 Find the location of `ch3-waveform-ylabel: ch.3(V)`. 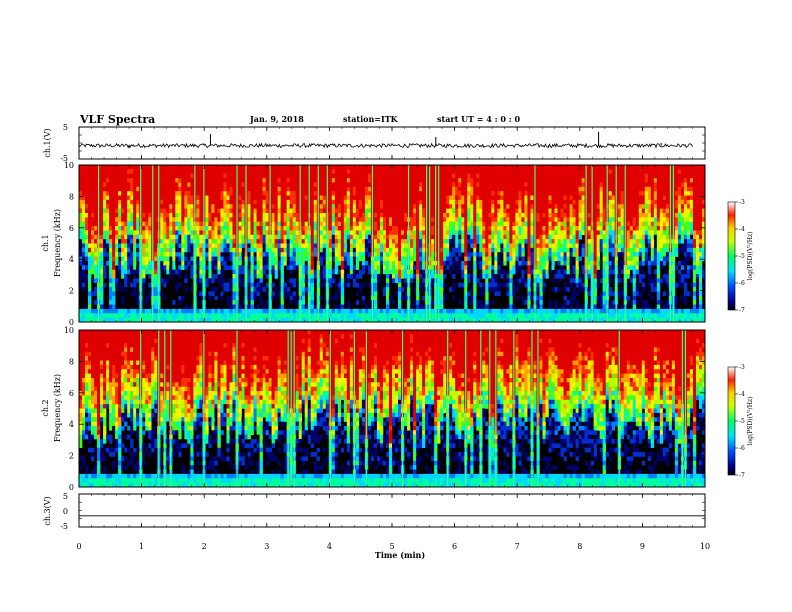

ch3-waveform-ylabel: ch.3(V) is located at coordinates (47, 510).